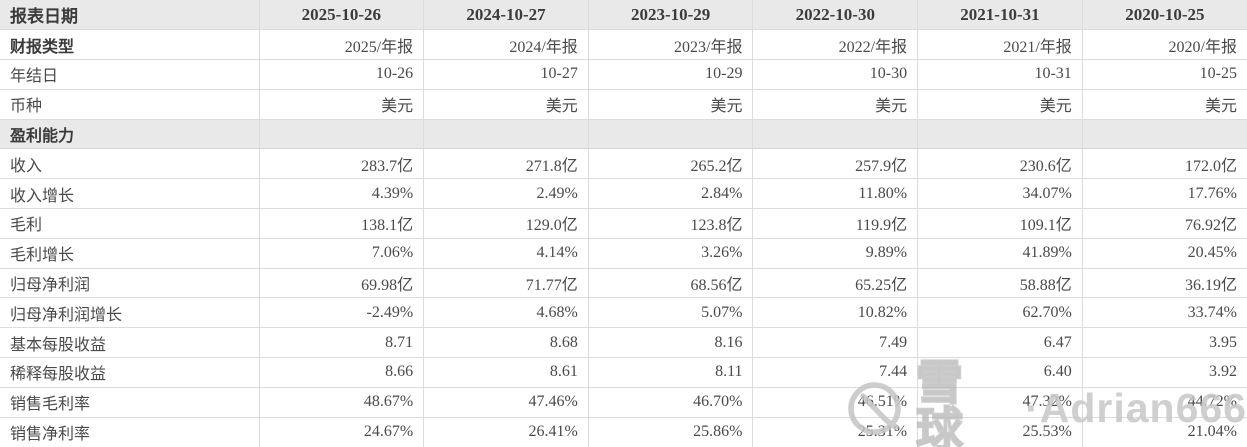 The height and width of the screenshot is (447, 1247). I want to click on value-cell: 48.67%, so click(341, 402).